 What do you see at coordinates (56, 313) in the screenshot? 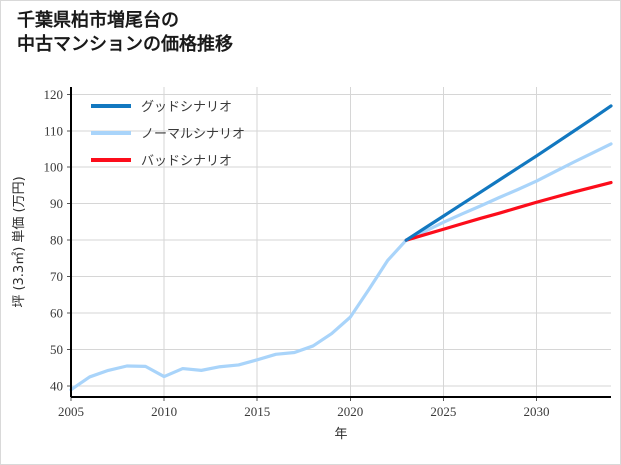
I see `y-tick-label: 60` at bounding box center [56, 313].